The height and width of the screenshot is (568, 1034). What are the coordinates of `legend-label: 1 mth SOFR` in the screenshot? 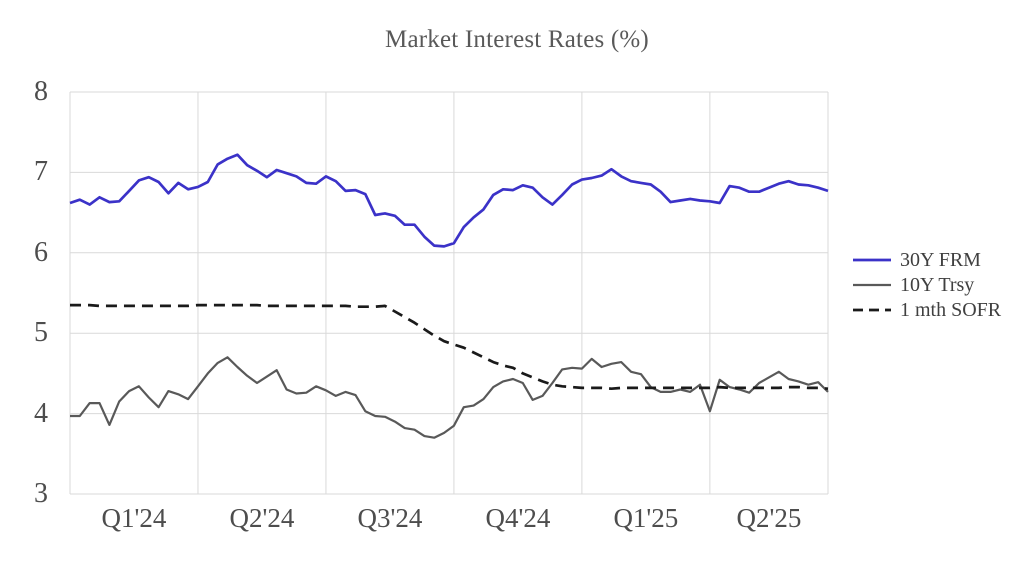 It's located at (951, 309).